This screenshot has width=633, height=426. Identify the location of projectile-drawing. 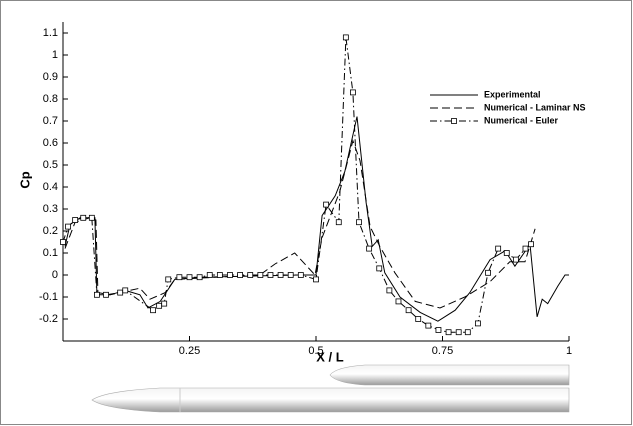
(330, 388).